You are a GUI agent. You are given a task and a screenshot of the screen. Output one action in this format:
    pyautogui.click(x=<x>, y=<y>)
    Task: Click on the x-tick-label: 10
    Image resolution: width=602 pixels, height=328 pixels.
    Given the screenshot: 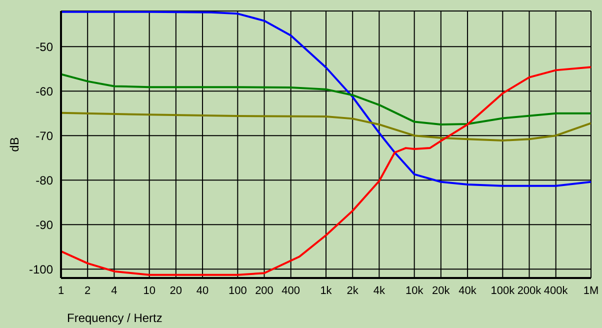 What is the action you would take?
    pyautogui.click(x=149, y=290)
    